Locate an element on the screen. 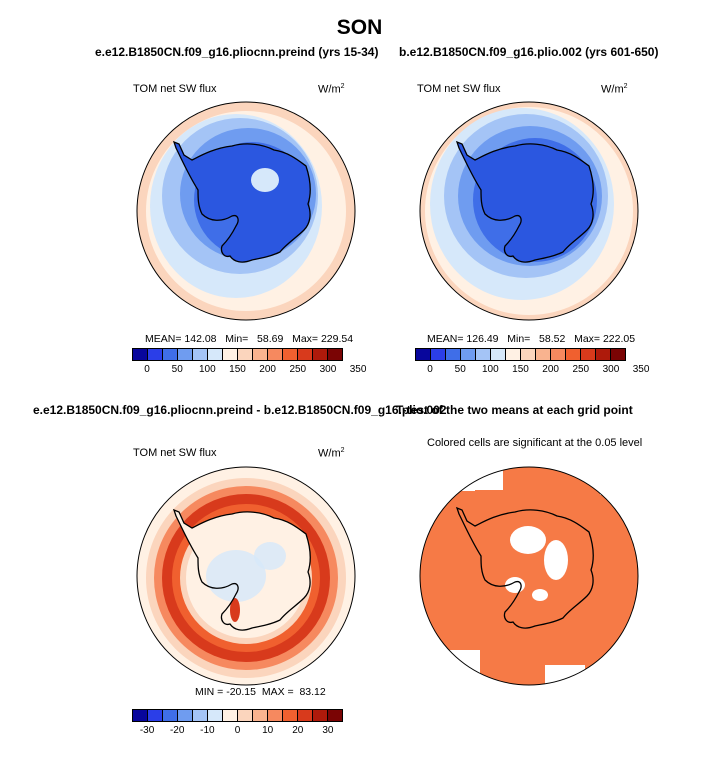 The width and height of the screenshot is (719, 767). colorbar-tick-label: -30 is located at coordinates (147, 730).